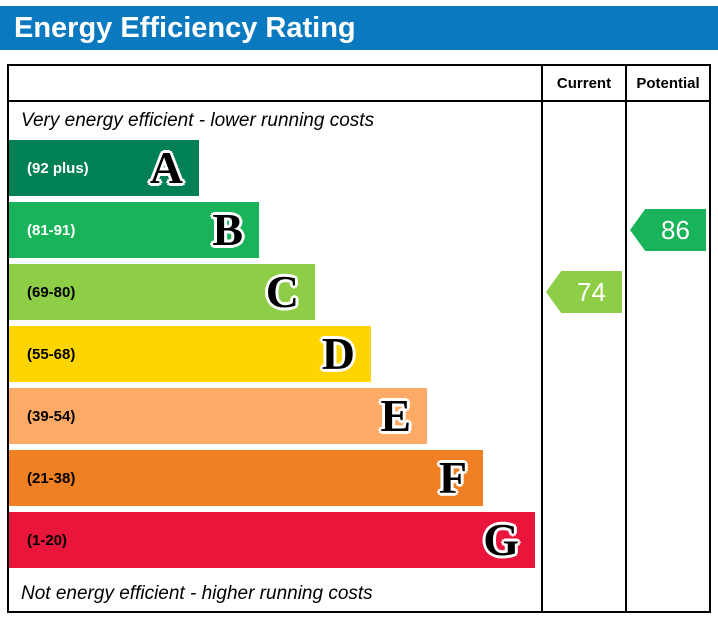 The image size is (718, 625). What do you see at coordinates (51, 230) in the screenshot?
I see `band-b-range: (81-91)` at bounding box center [51, 230].